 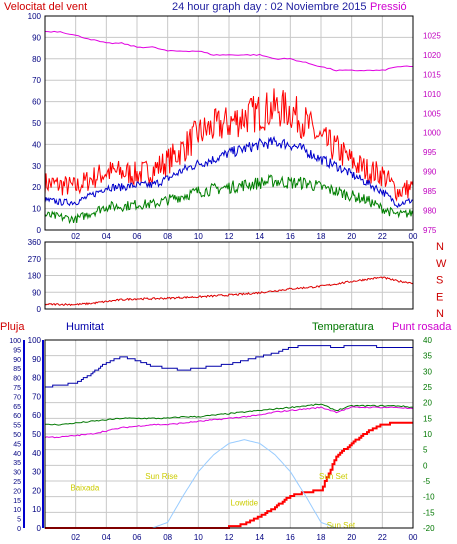 What do you see at coordinates (36, 453) in the screenshot?
I see `humidity-y-tick: 40` at bounding box center [36, 453].